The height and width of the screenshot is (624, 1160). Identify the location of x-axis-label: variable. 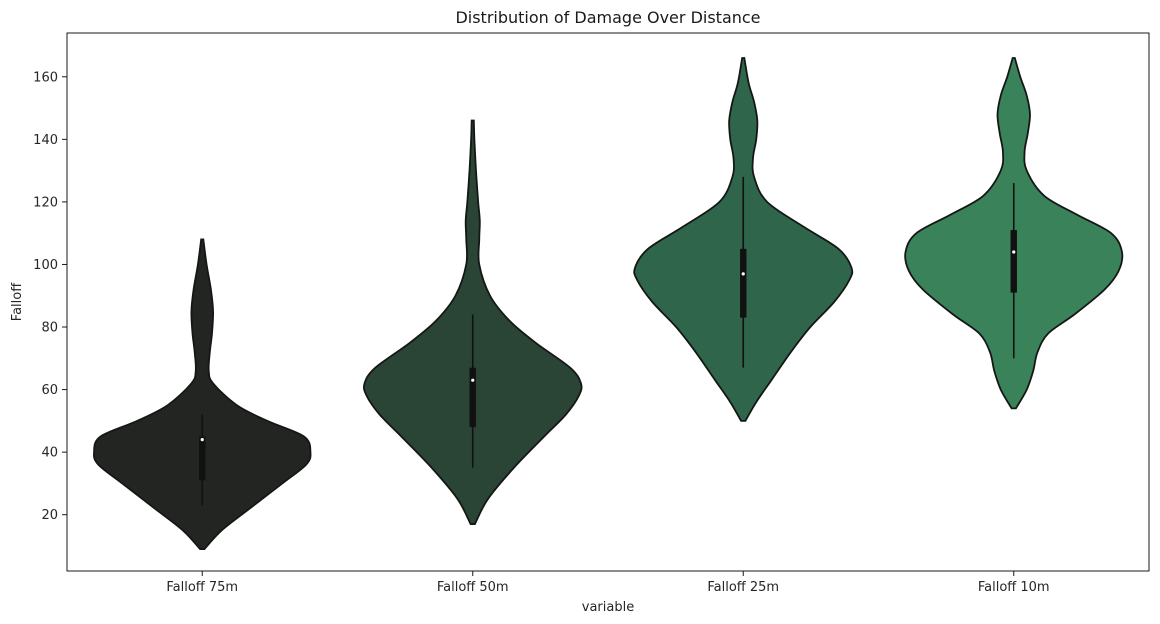
(608, 607).